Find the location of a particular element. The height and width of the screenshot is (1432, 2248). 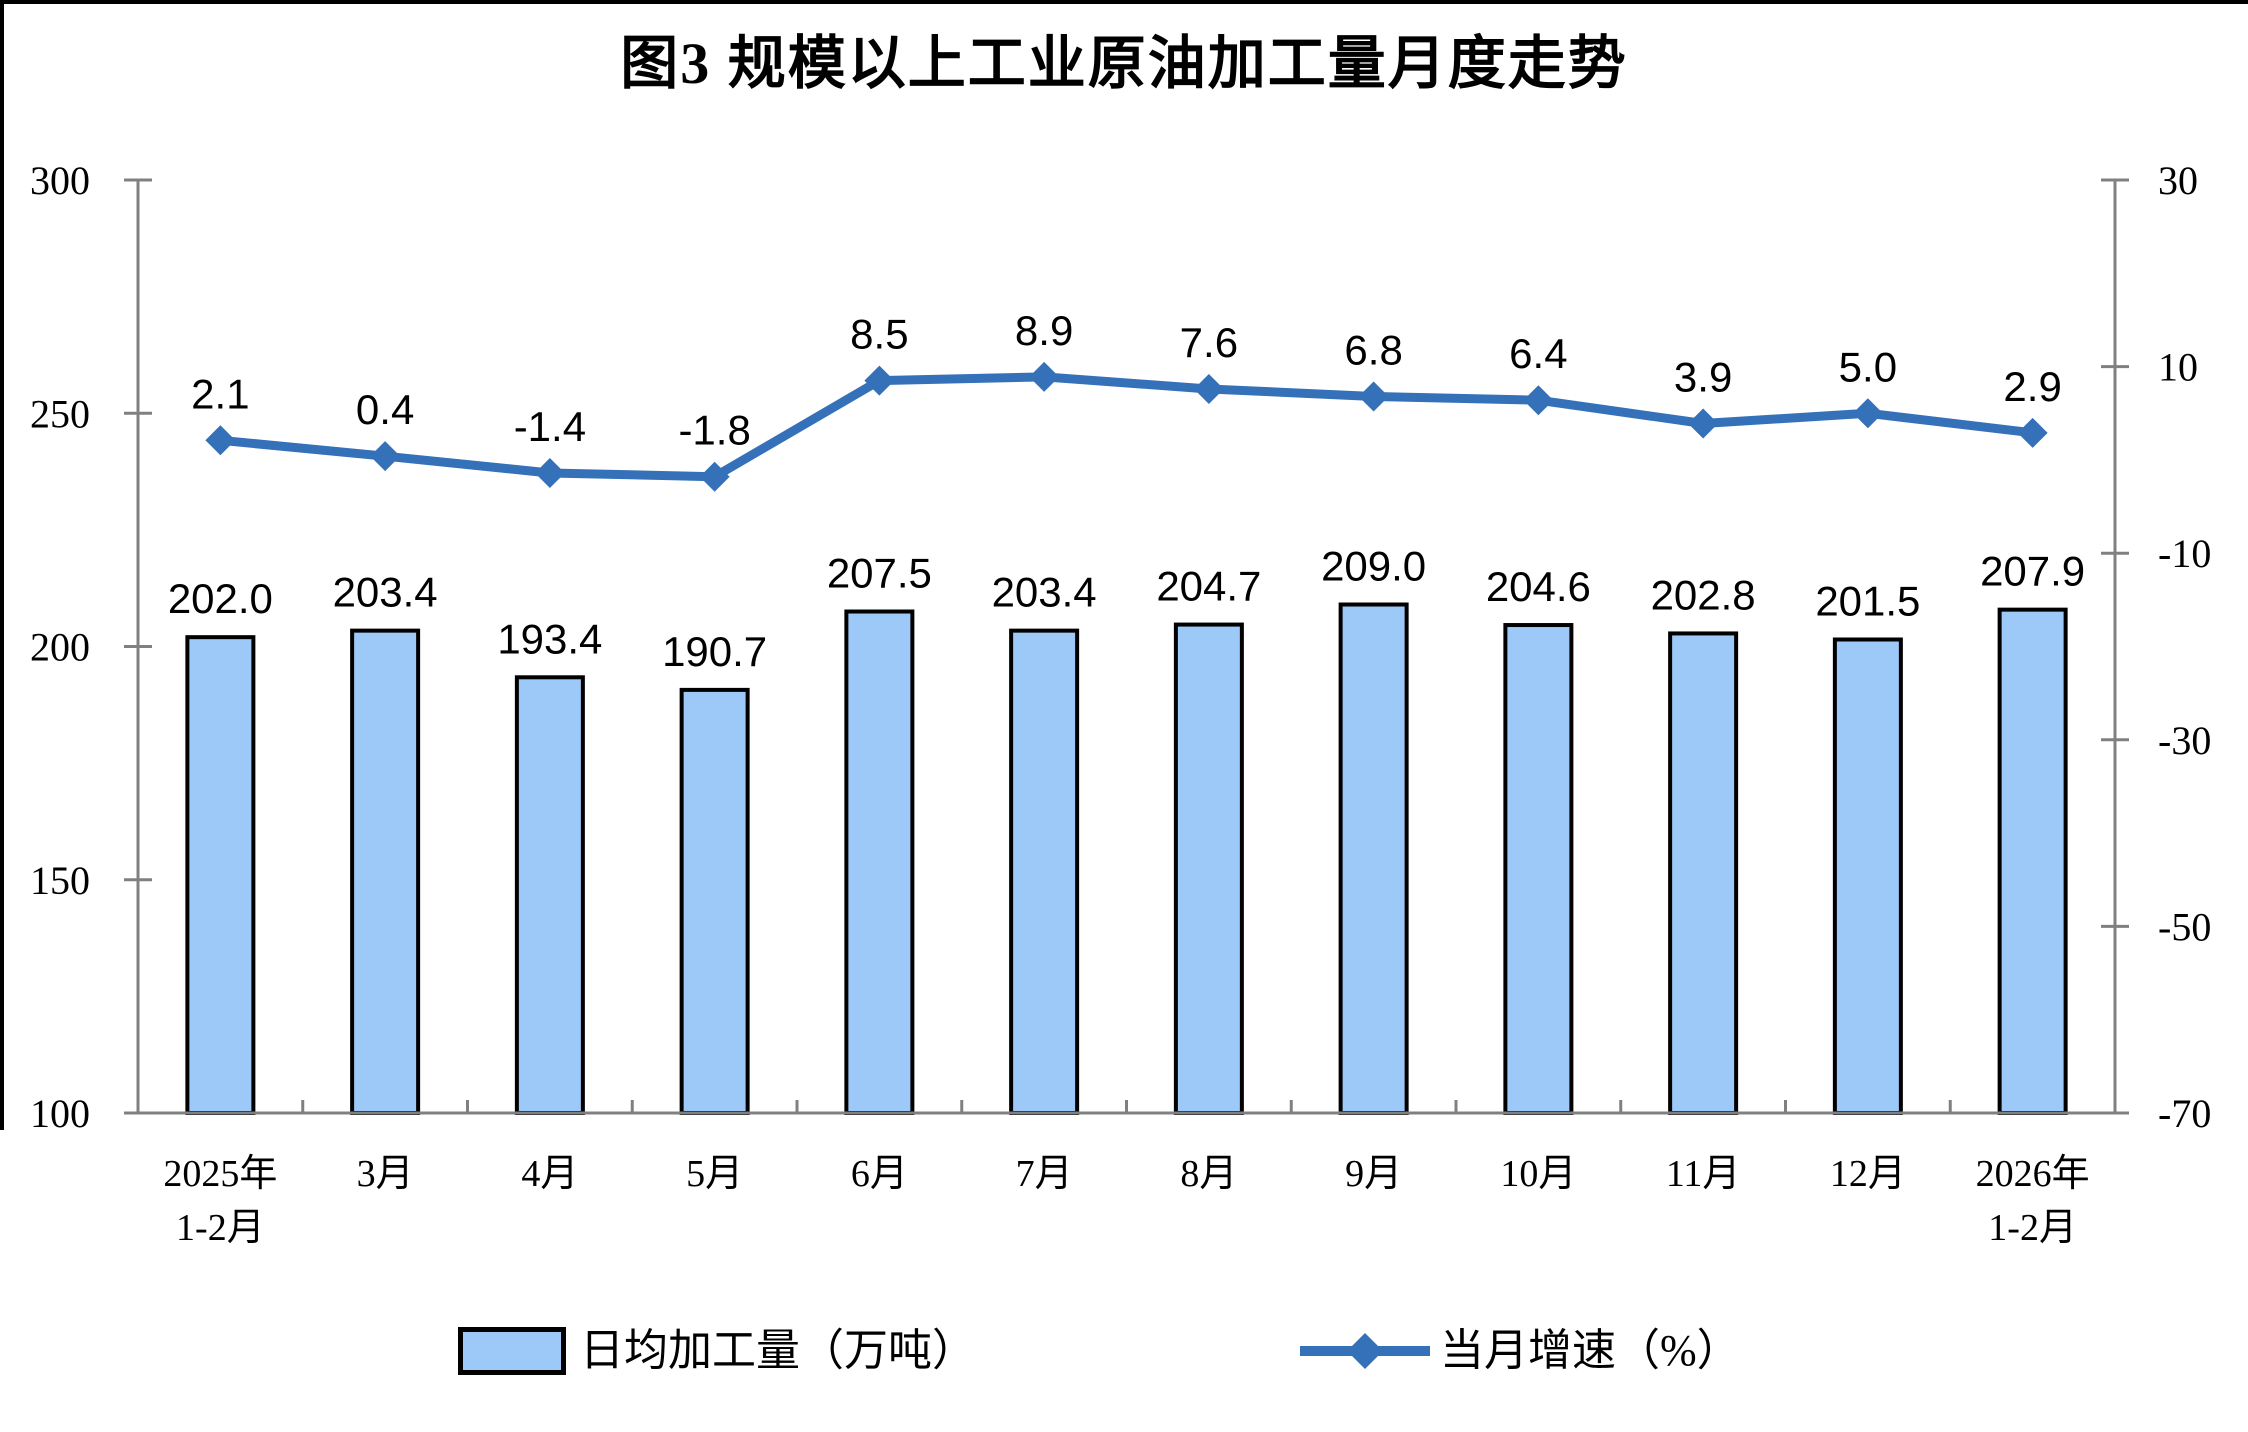

line-value-label: 2.9 is located at coordinates (2032, 386).